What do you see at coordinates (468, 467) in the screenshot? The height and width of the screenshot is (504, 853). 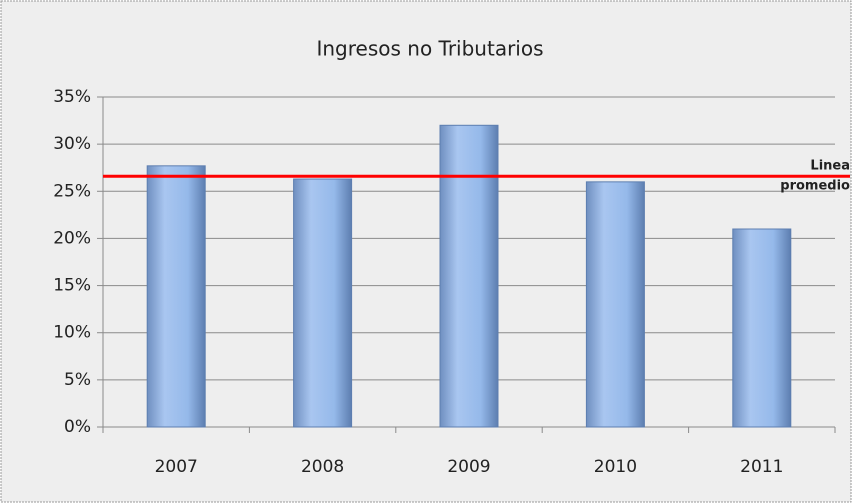 I see `x-tick-label: 2009` at bounding box center [468, 467].